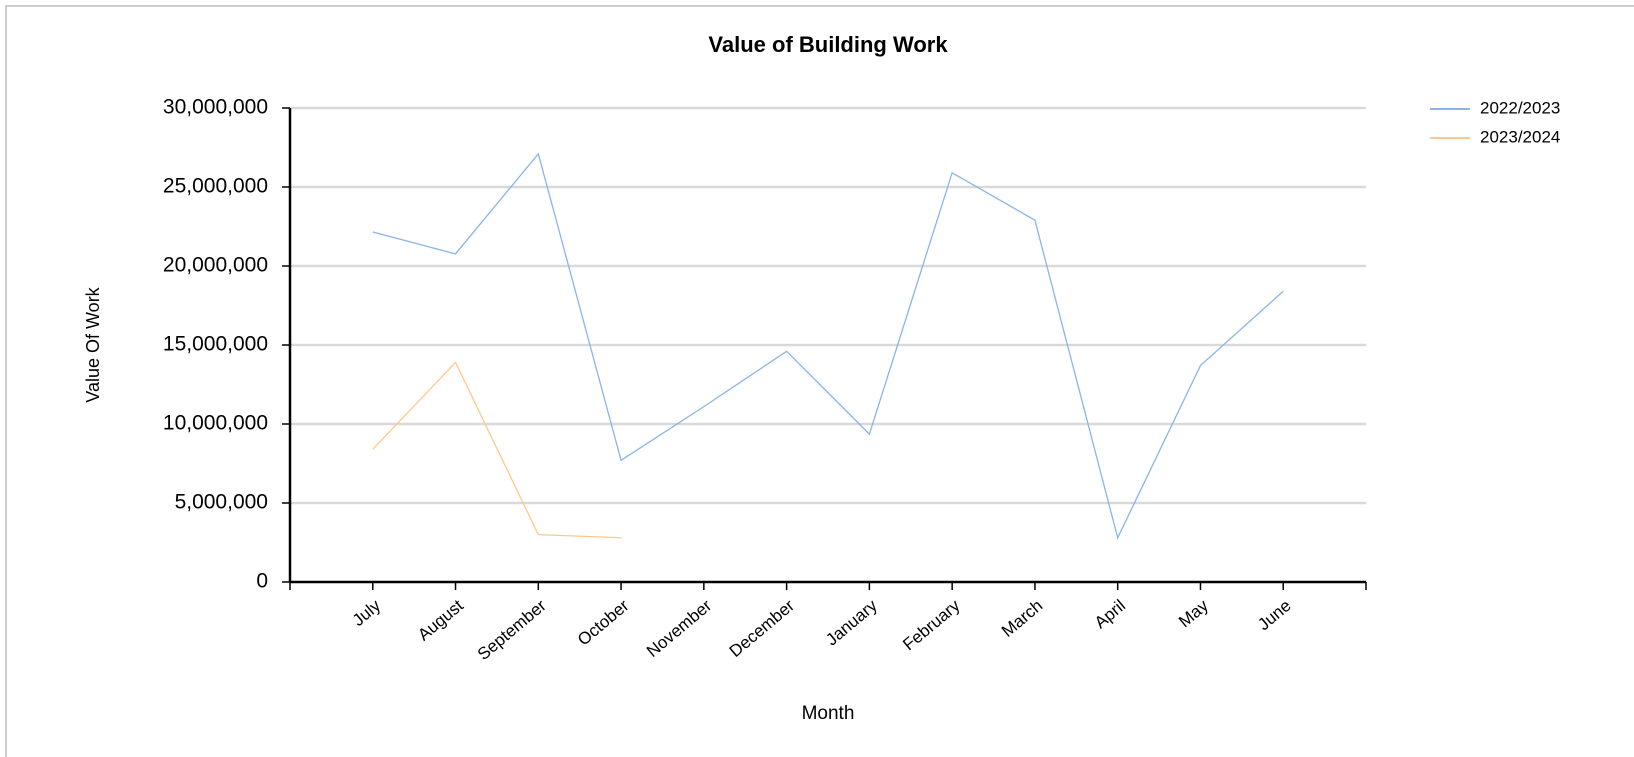 This screenshot has height=757, width=1634. Describe the element at coordinates (931, 625) in the screenshot. I see `x-tick-label: February` at that location.